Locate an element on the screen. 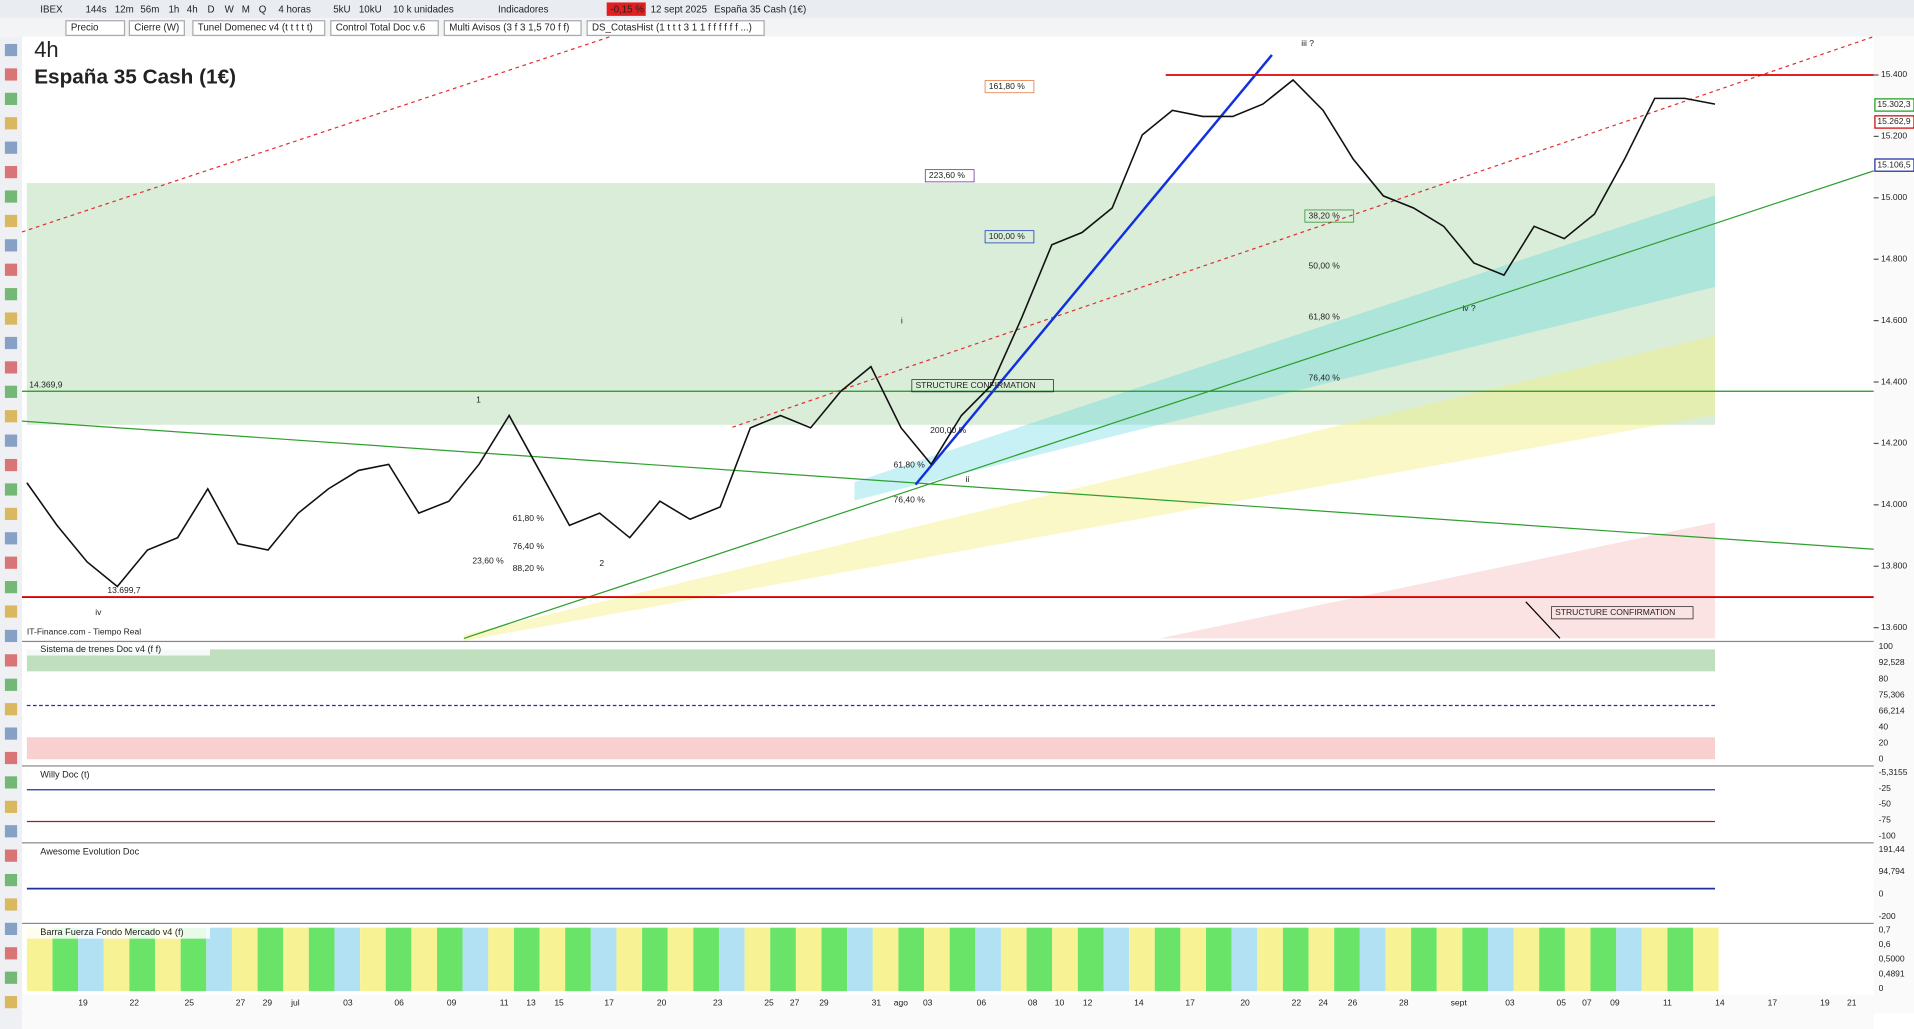 The height and width of the screenshot is (1029, 1914). toolbar-item: 12 sept 2025 is located at coordinates (679, 9).